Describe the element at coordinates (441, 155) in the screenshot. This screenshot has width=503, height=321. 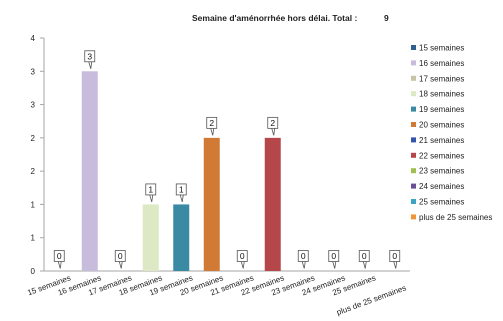
I see `legend-label: 22 semaines` at that location.